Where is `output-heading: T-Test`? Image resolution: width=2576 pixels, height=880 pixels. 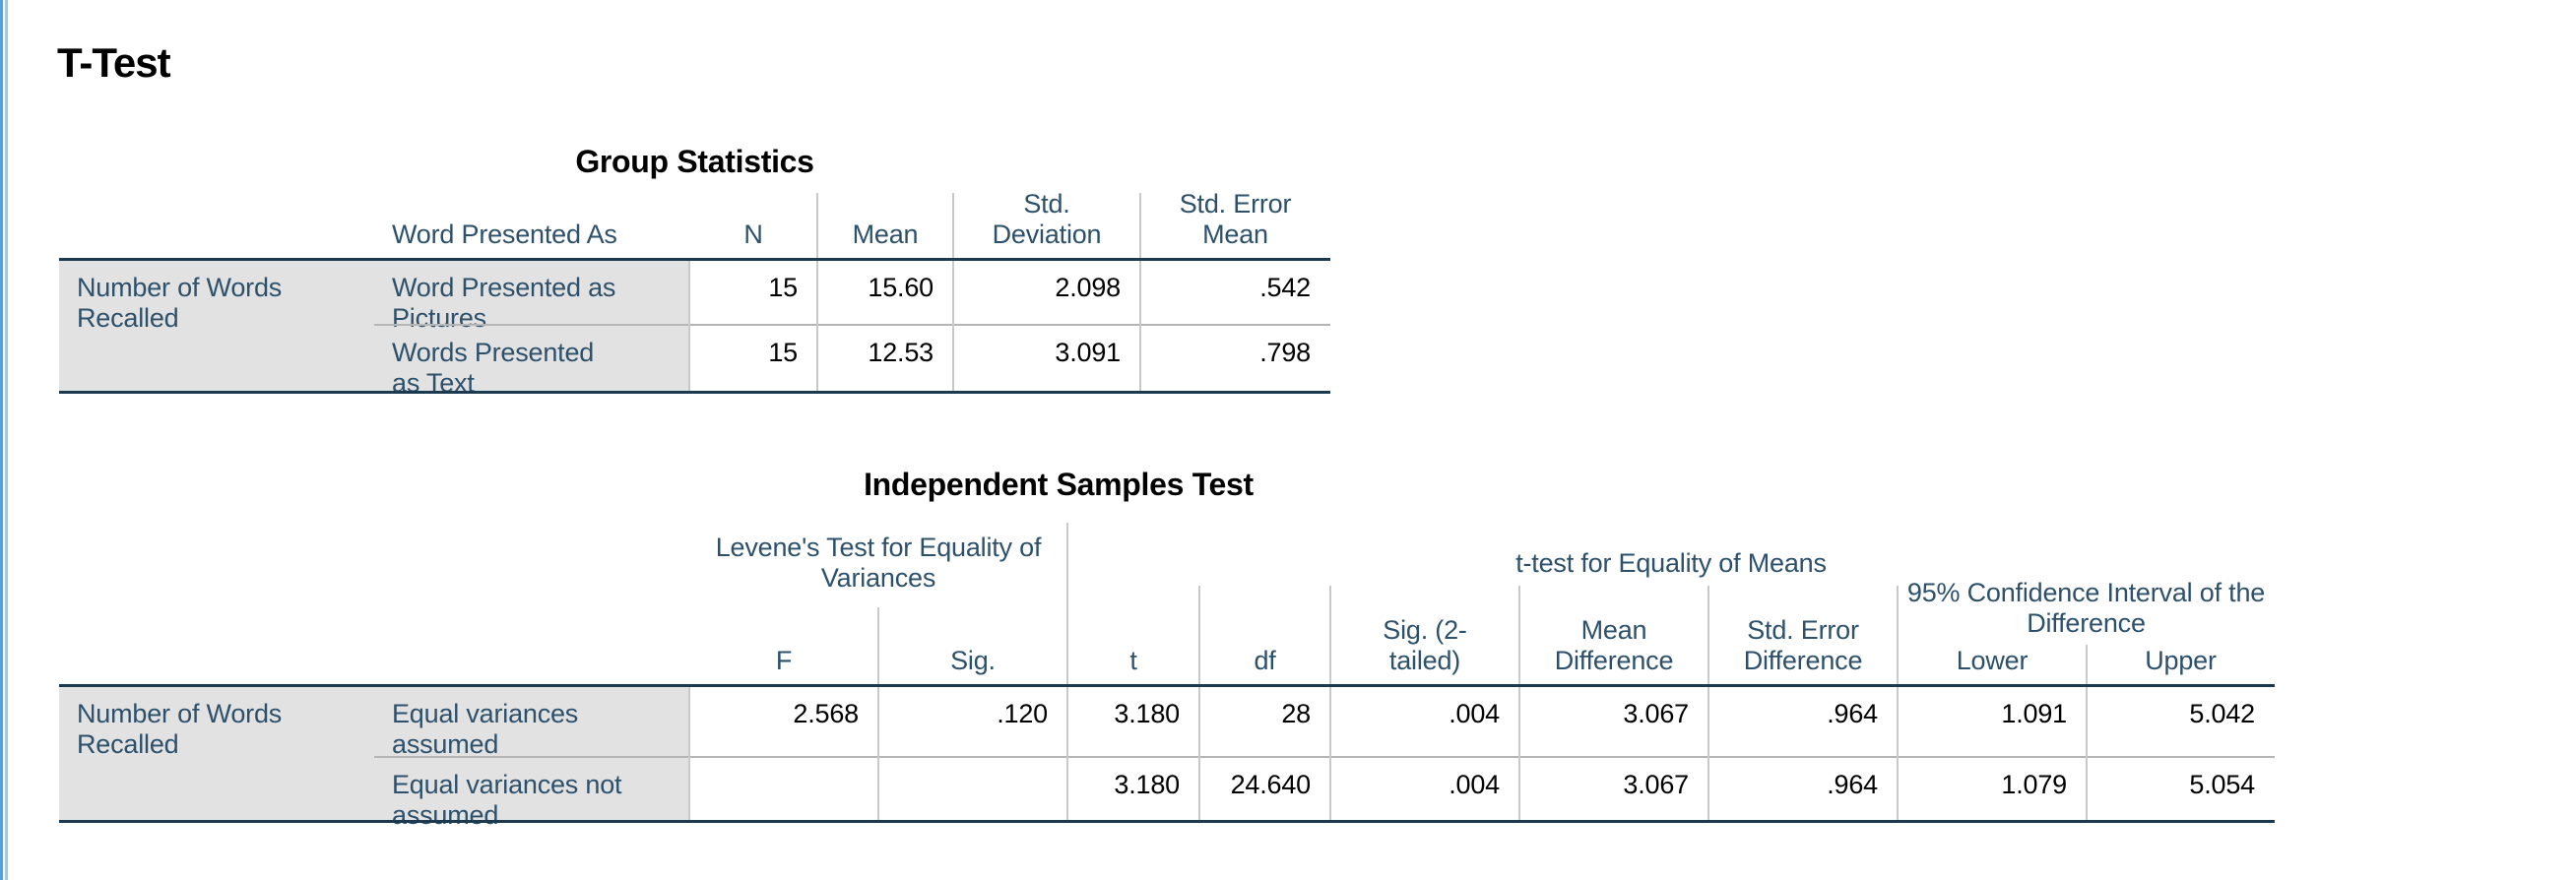 output-heading: T-Test is located at coordinates (114, 62).